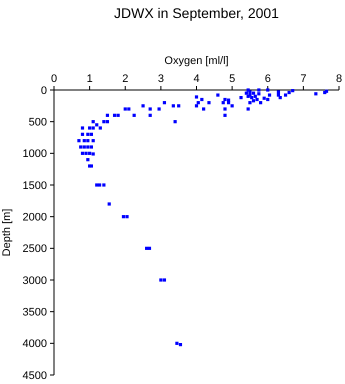  I want to click on x-tick-label: 4, so click(196, 79).